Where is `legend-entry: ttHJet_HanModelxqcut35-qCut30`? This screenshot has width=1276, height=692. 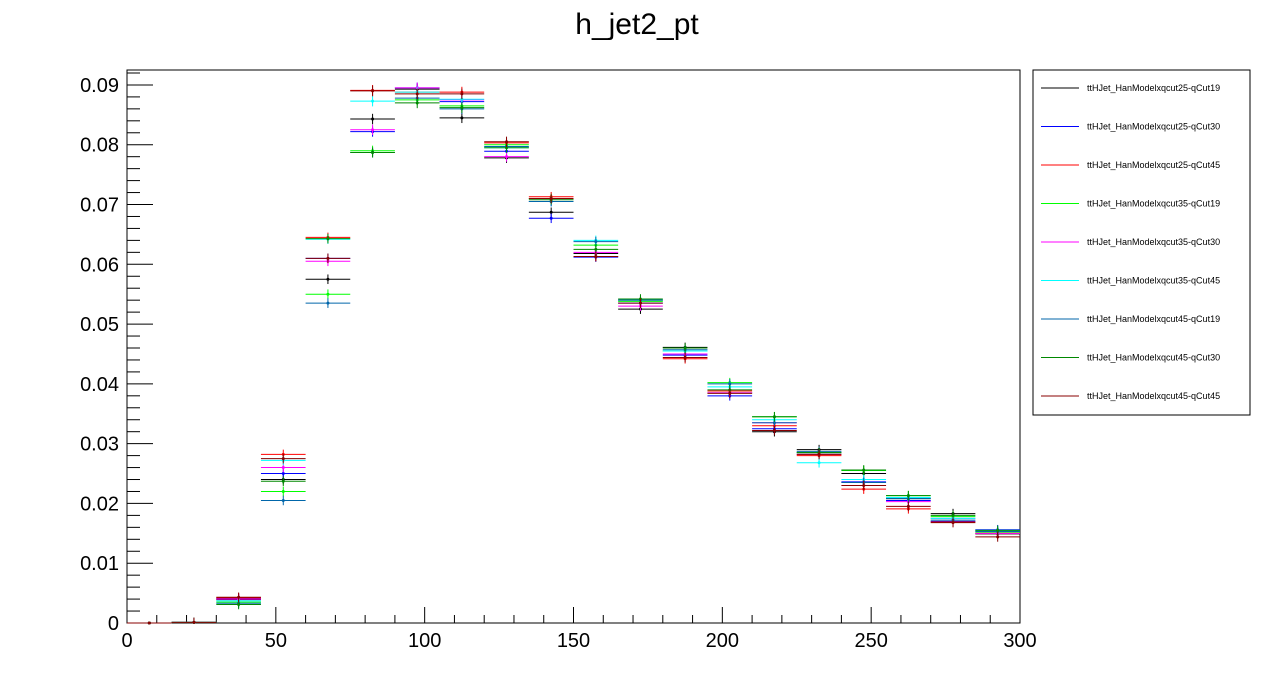
legend-entry: ttHJet_HanModelxqcut35-qCut30 is located at coordinates (1153, 242).